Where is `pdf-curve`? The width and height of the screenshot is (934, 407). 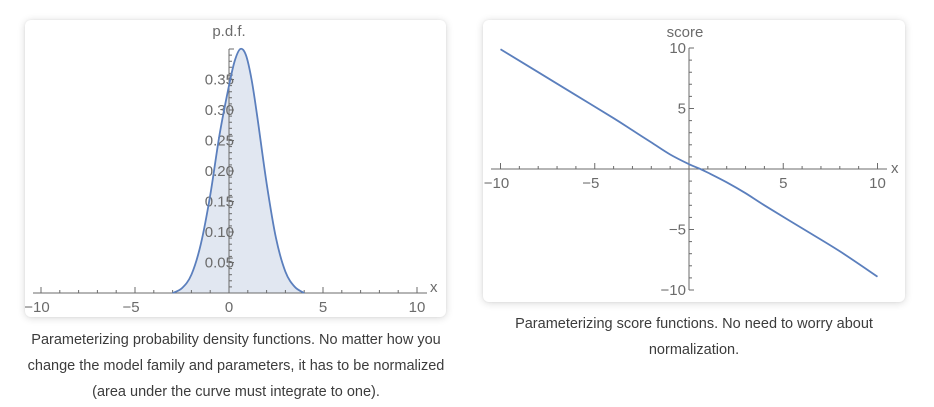 pdf-curve is located at coordinates (238, 170).